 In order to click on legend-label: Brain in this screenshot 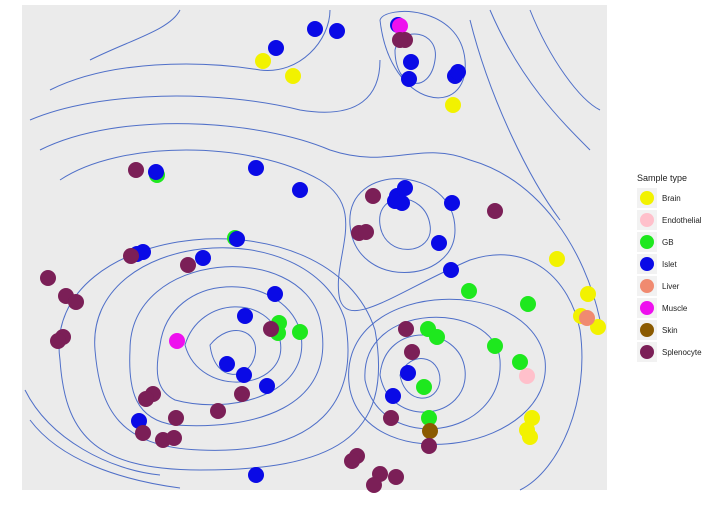, I will do `click(671, 198)`.